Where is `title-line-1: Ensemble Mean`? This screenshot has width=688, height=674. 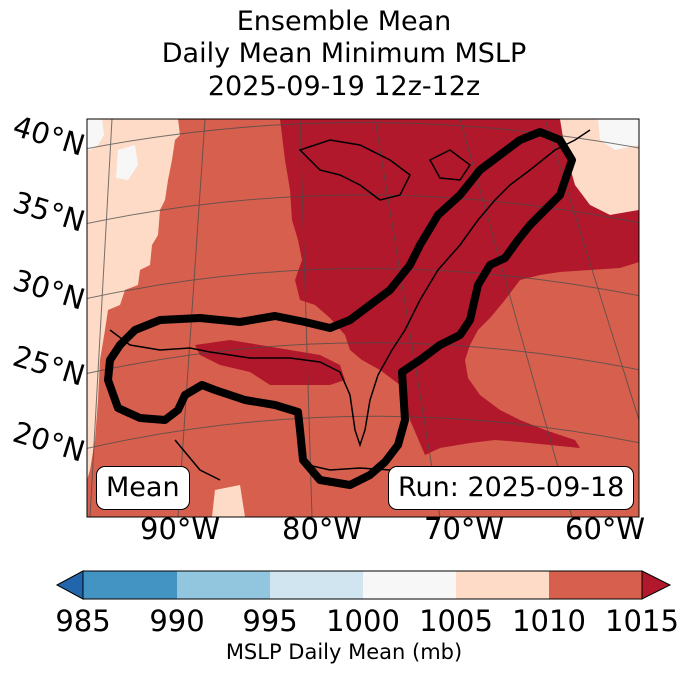
title-line-1: Ensemble Mean is located at coordinates (344, 21).